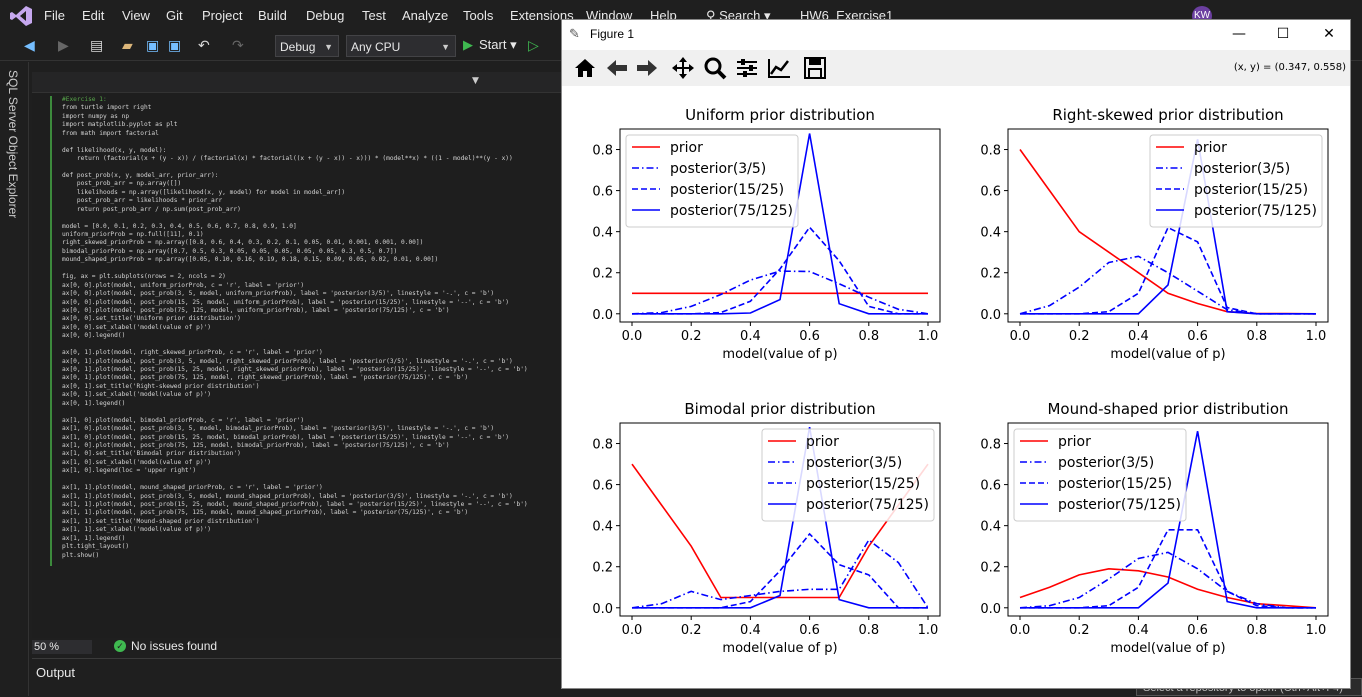 This screenshot has height=697, width=1362. I want to click on menu-item: View, so click(136, 15).